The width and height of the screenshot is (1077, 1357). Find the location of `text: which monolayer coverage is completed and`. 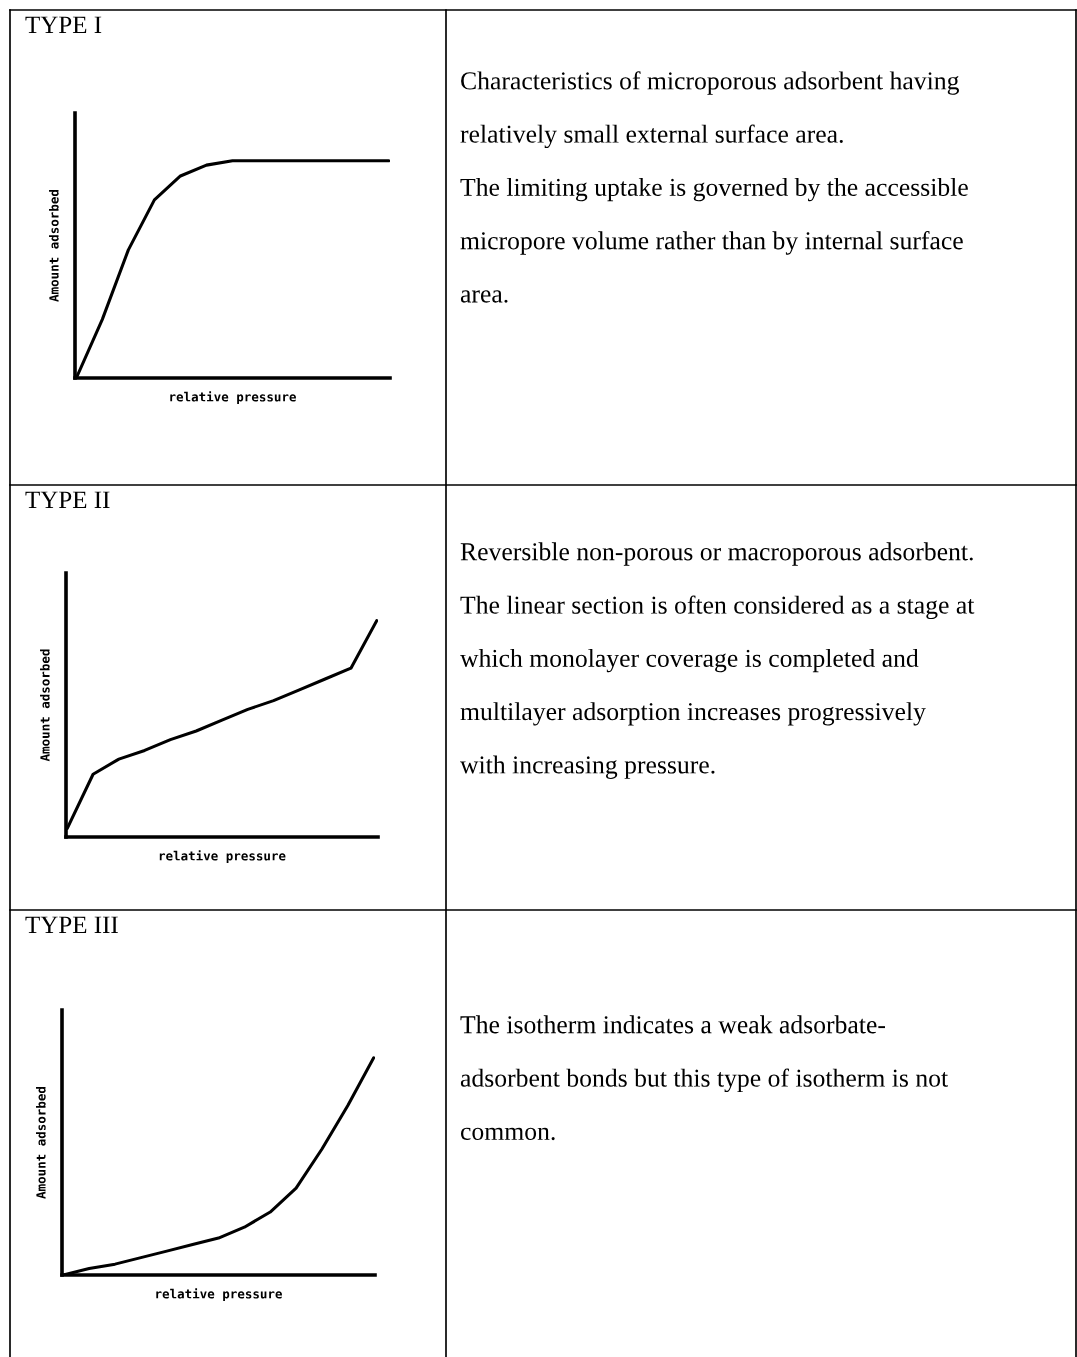

text: which monolayer coverage is completed and is located at coordinates (689, 660).